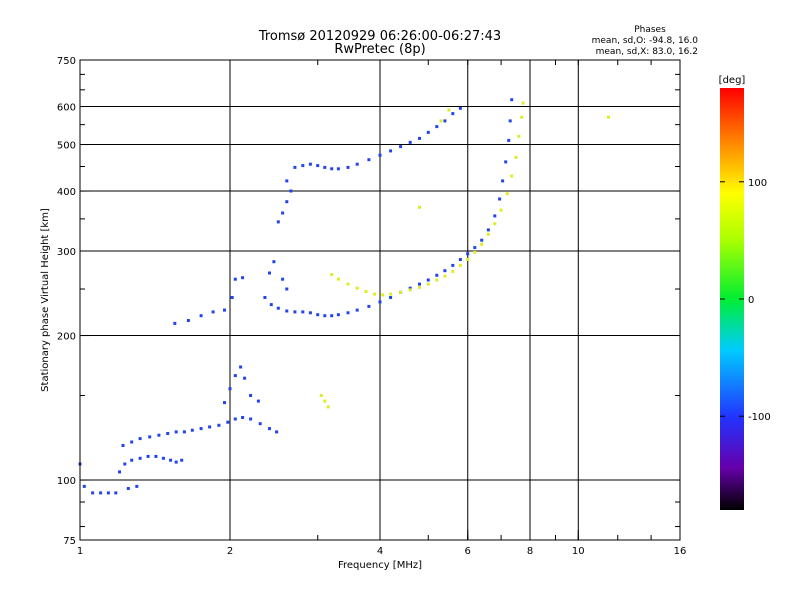  What do you see at coordinates (379, 49) in the screenshot?
I see `chart-subtitle: RwPretec (8p)` at bounding box center [379, 49].